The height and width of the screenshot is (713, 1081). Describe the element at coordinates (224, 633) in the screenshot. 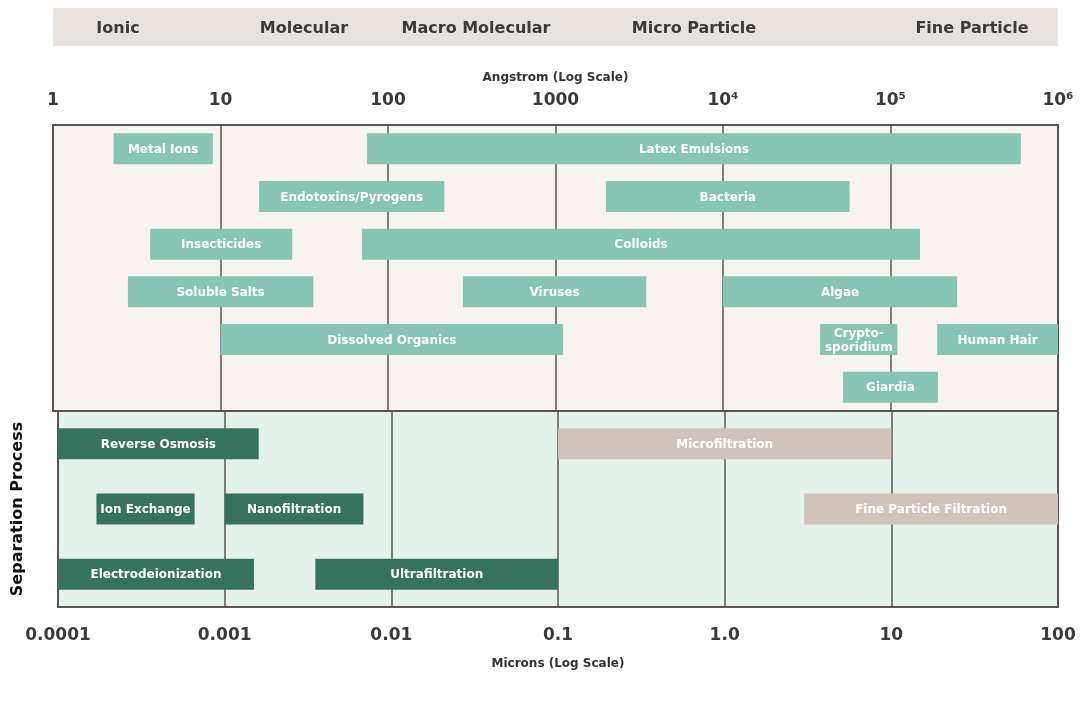

I see `x-tick-label: 0.001` at that location.